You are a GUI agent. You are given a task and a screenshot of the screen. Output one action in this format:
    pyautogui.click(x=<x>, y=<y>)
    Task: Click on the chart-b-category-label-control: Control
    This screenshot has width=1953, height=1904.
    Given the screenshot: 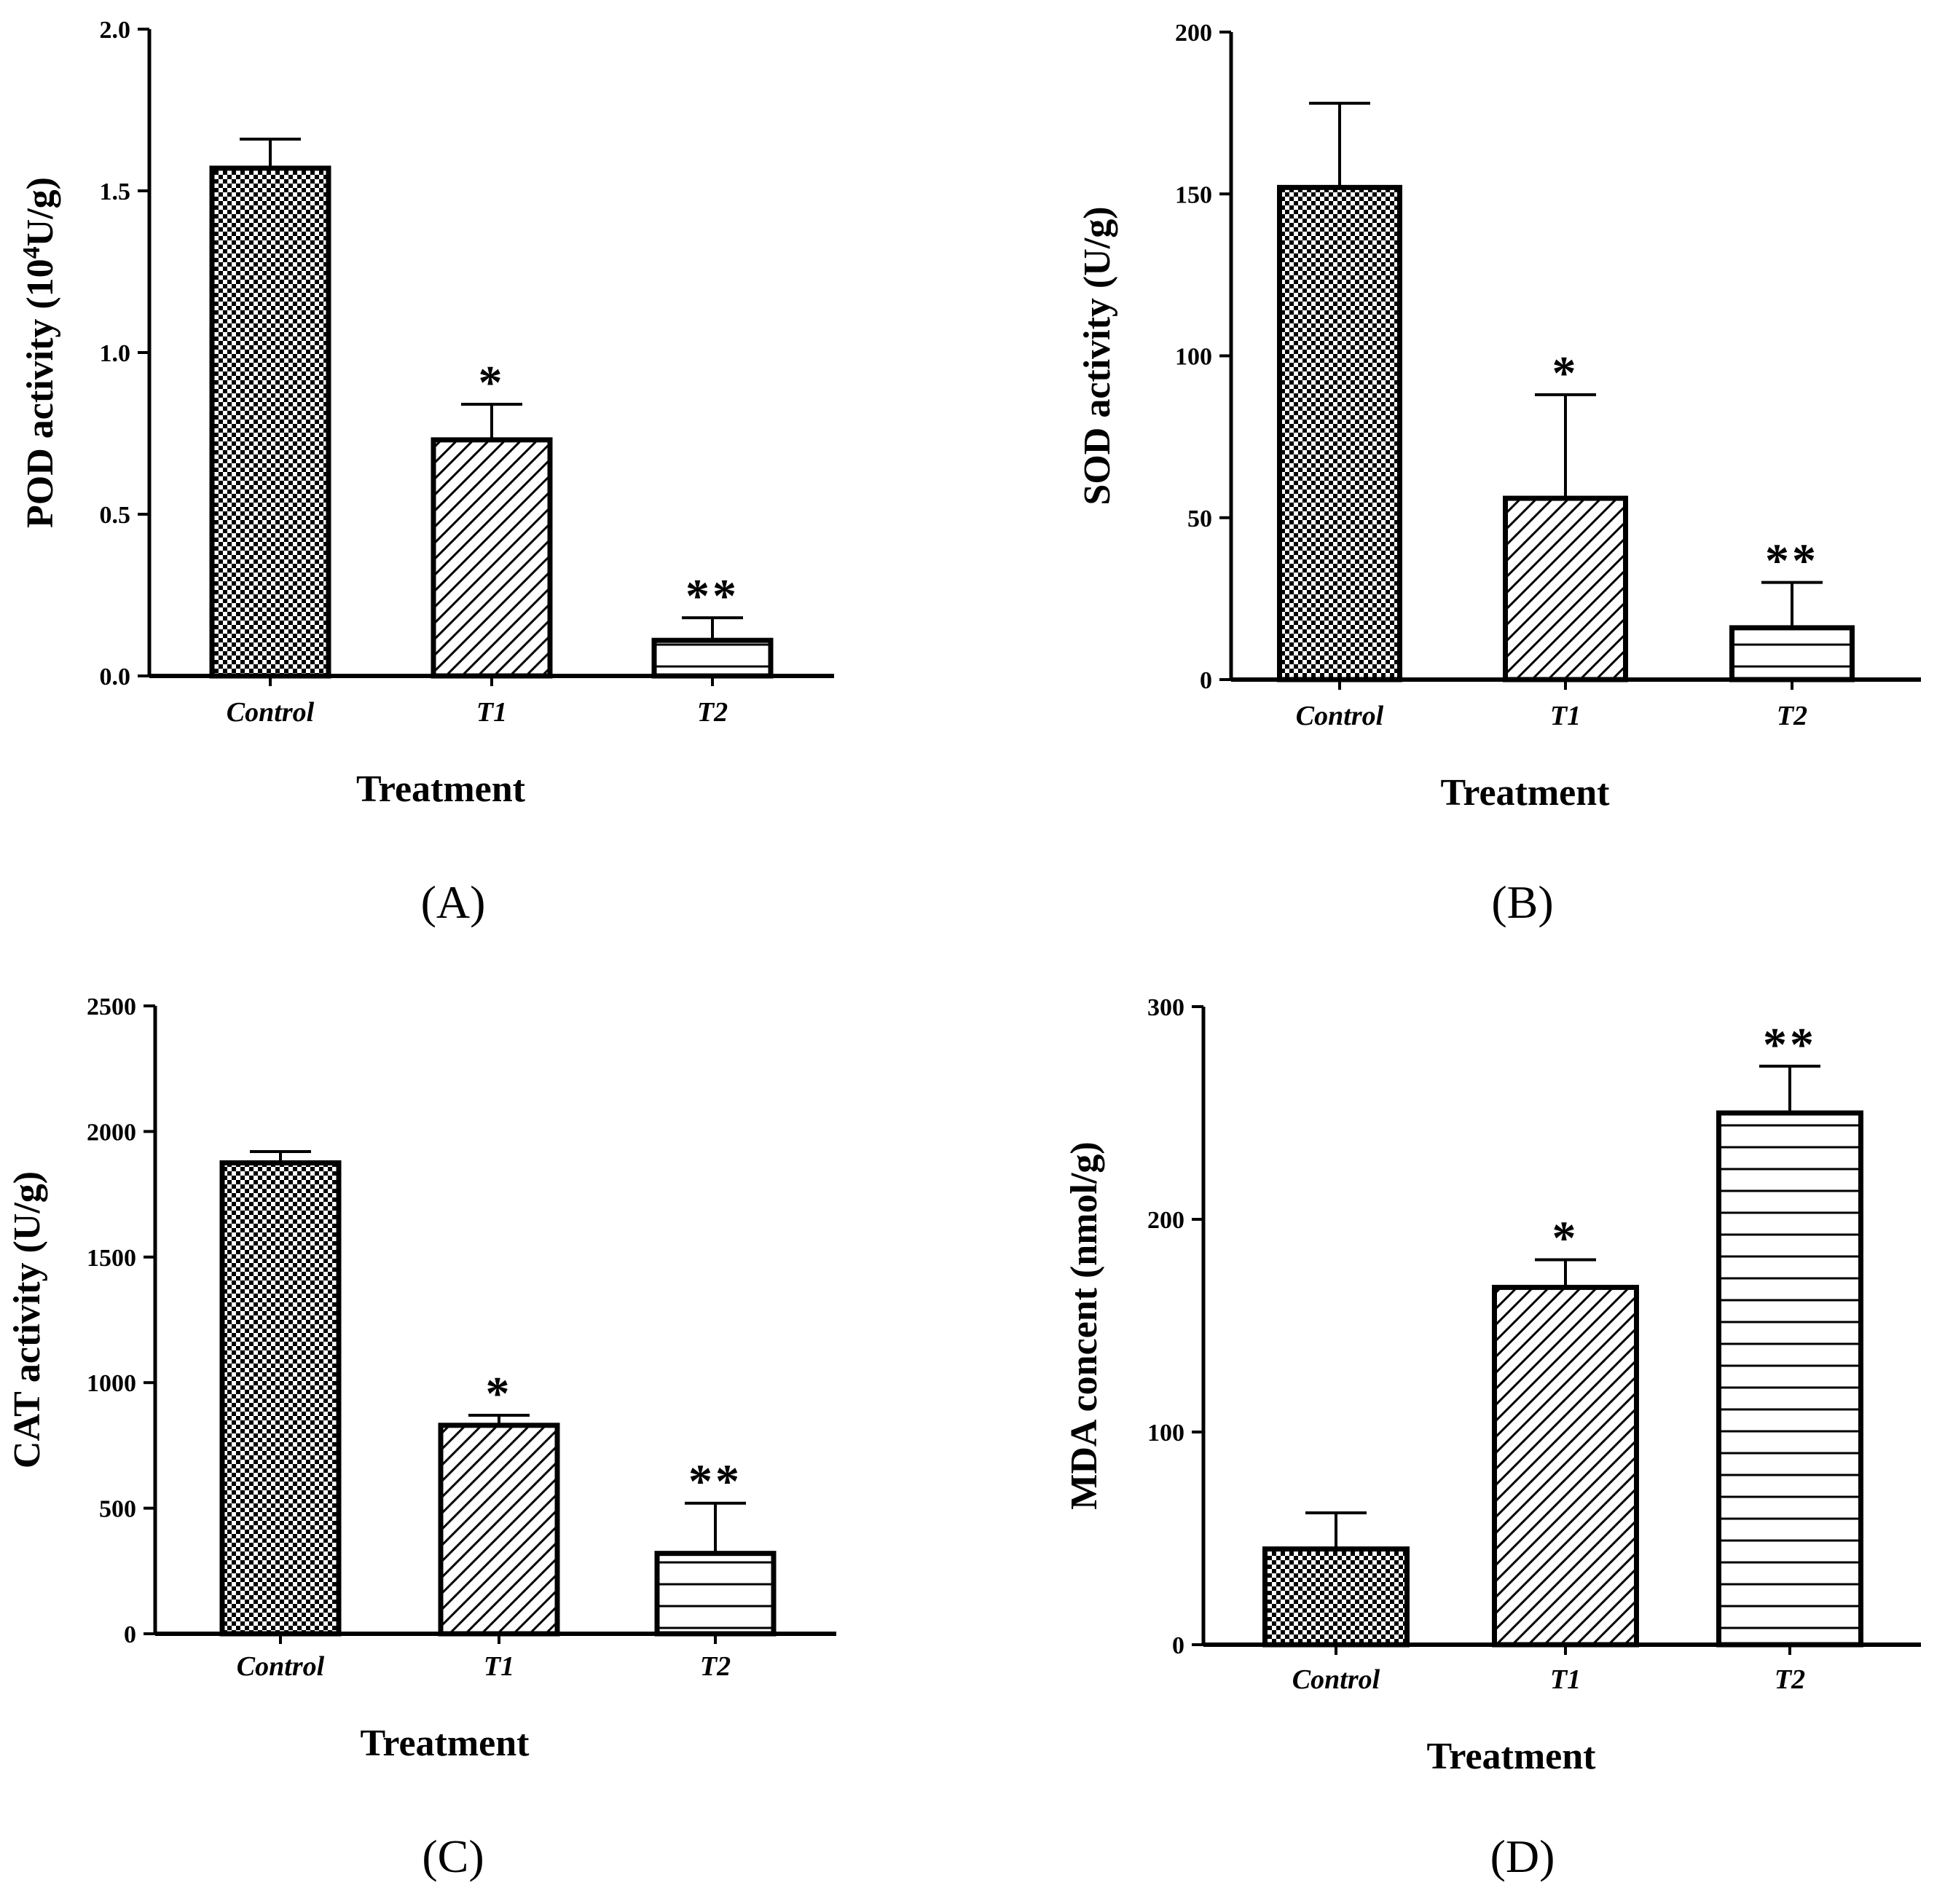 What is the action you would take?
    pyautogui.click(x=1340, y=716)
    